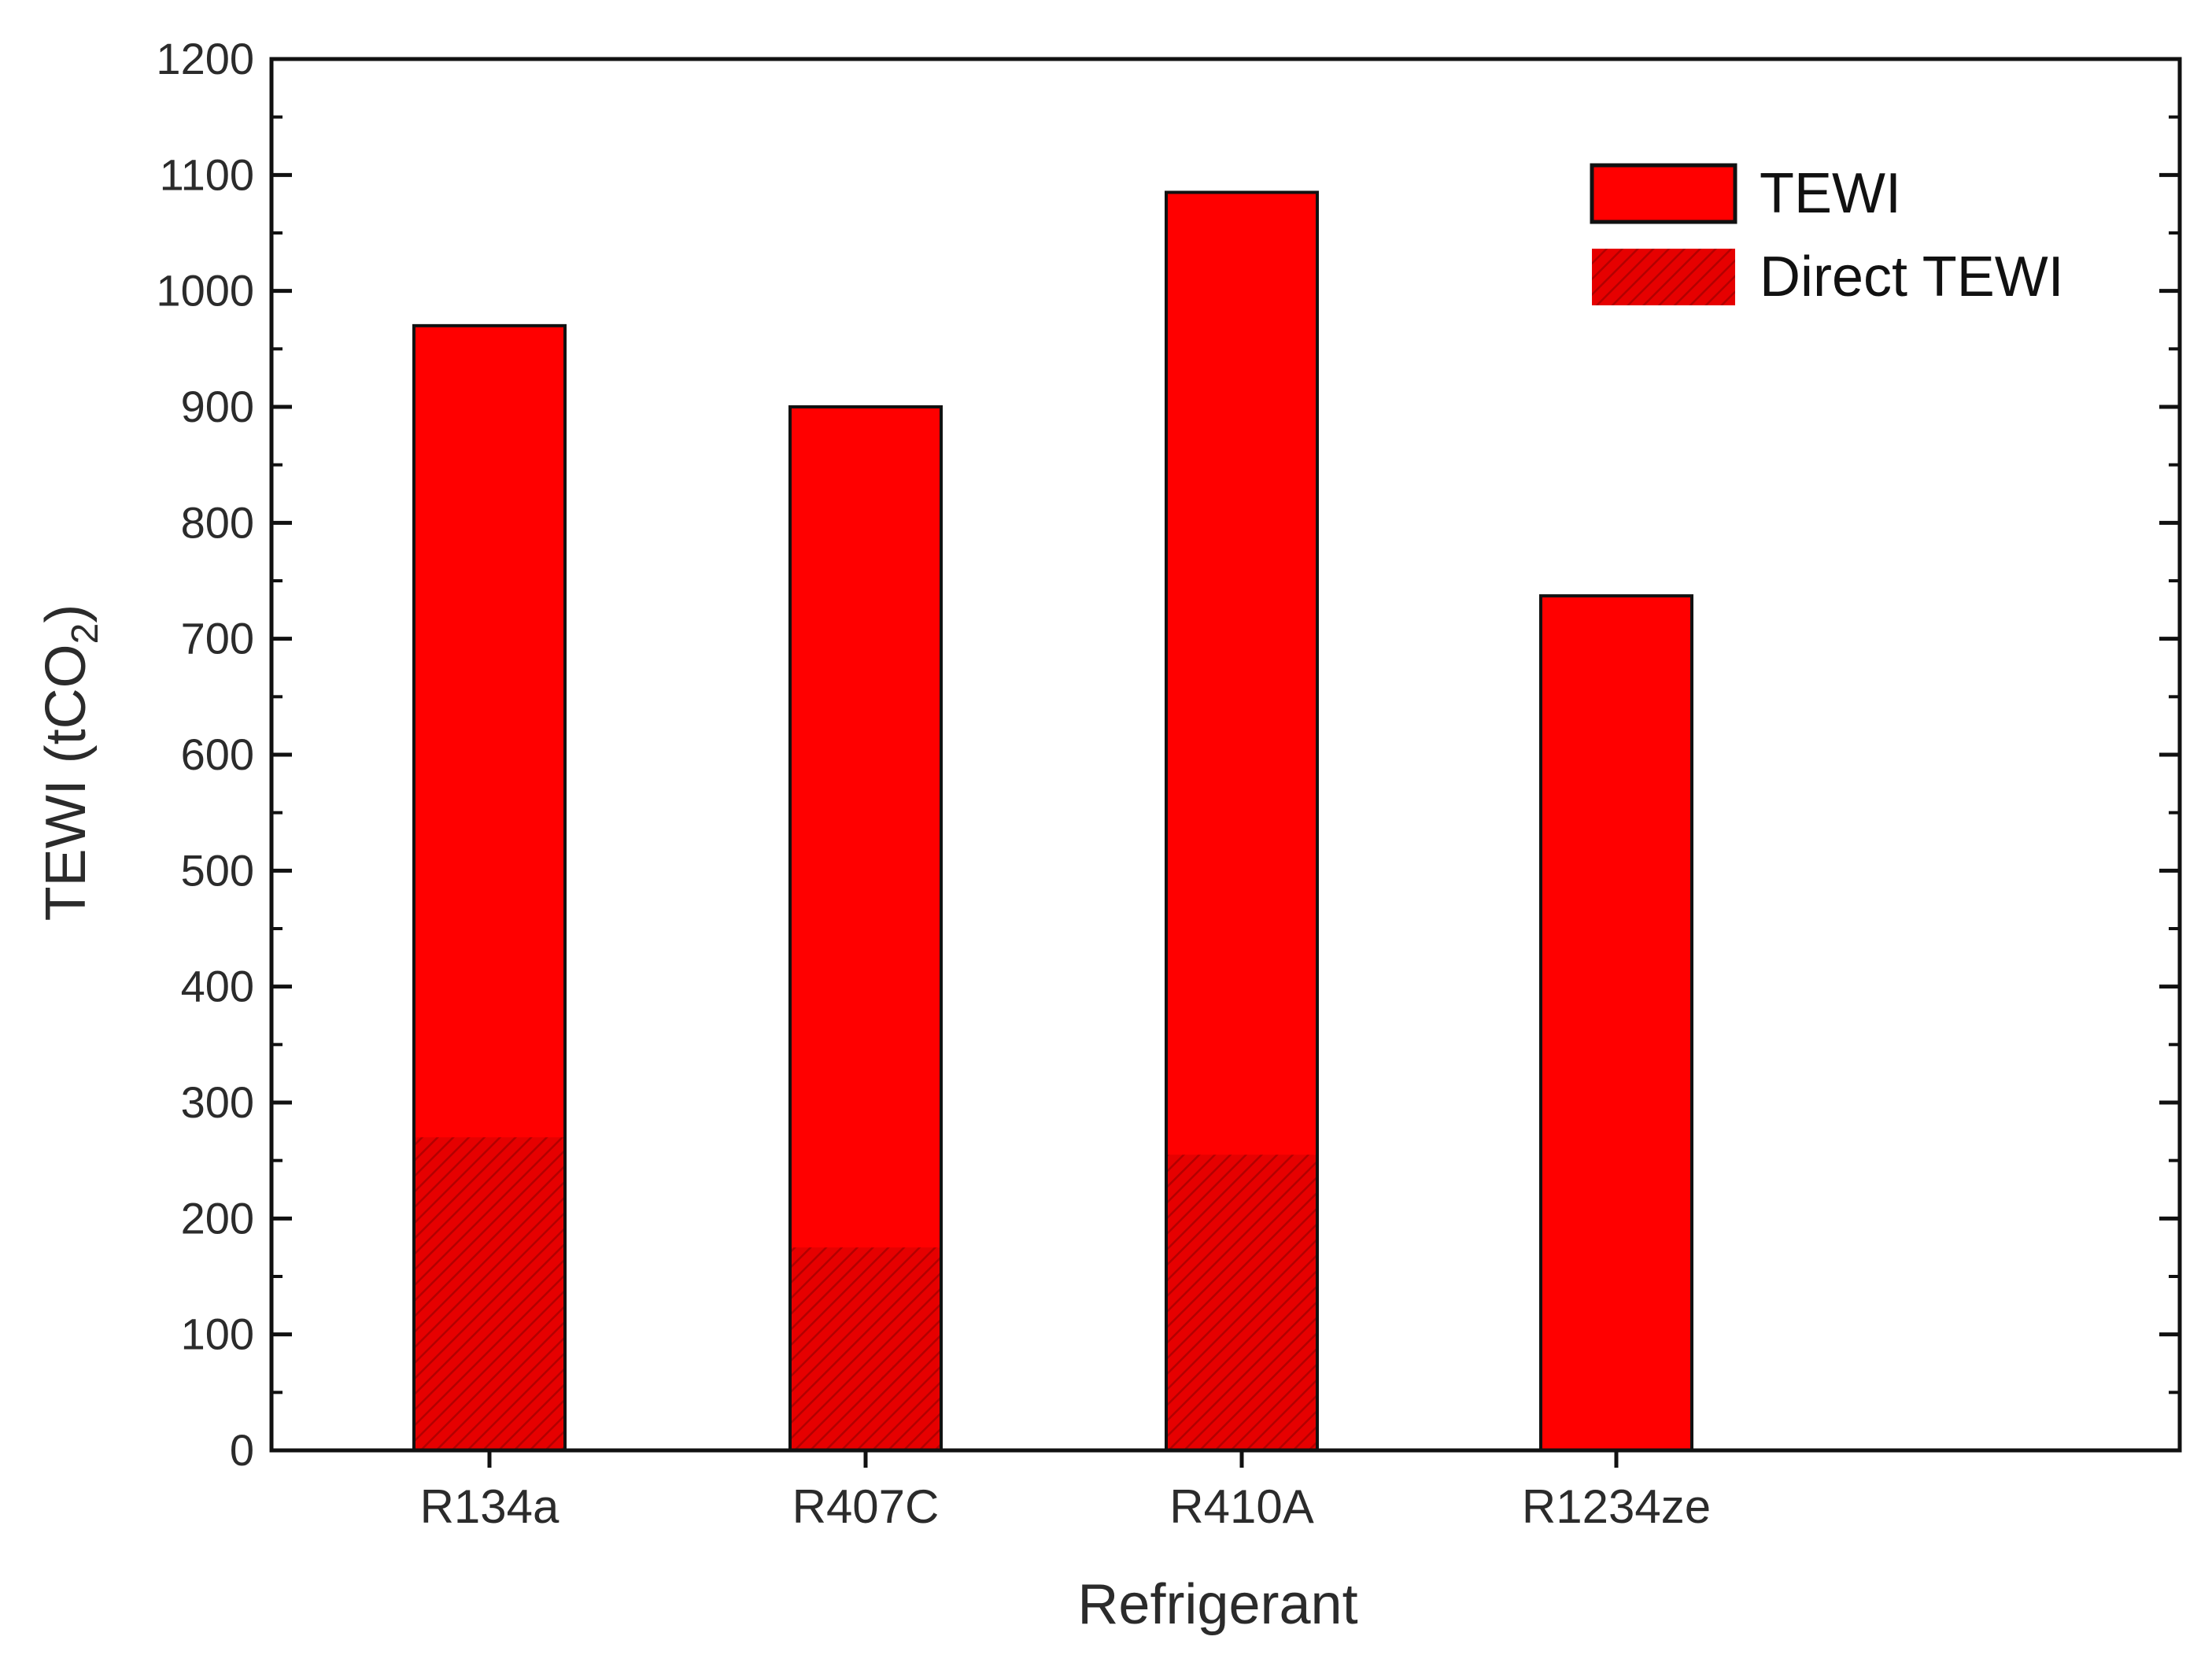 The width and height of the screenshot is (2212, 1666). Describe the element at coordinates (1242, 1302) in the screenshot. I see `bar-direct-tewi-r410a` at that location.